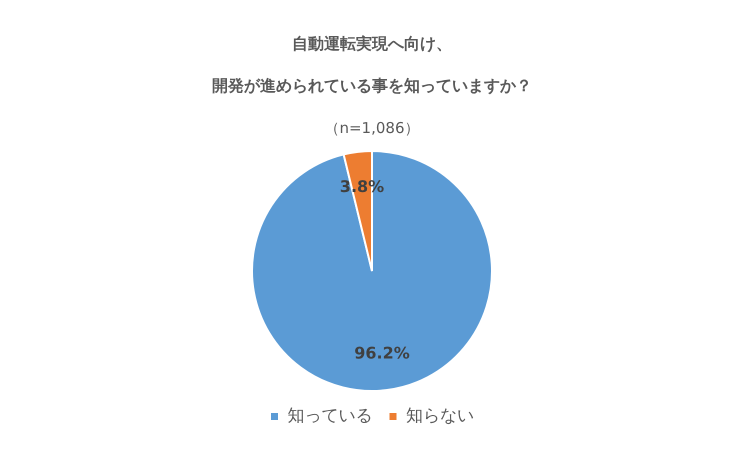  What do you see at coordinates (382, 353) in the screenshot?
I see `data-label: 96.2%` at bounding box center [382, 353].